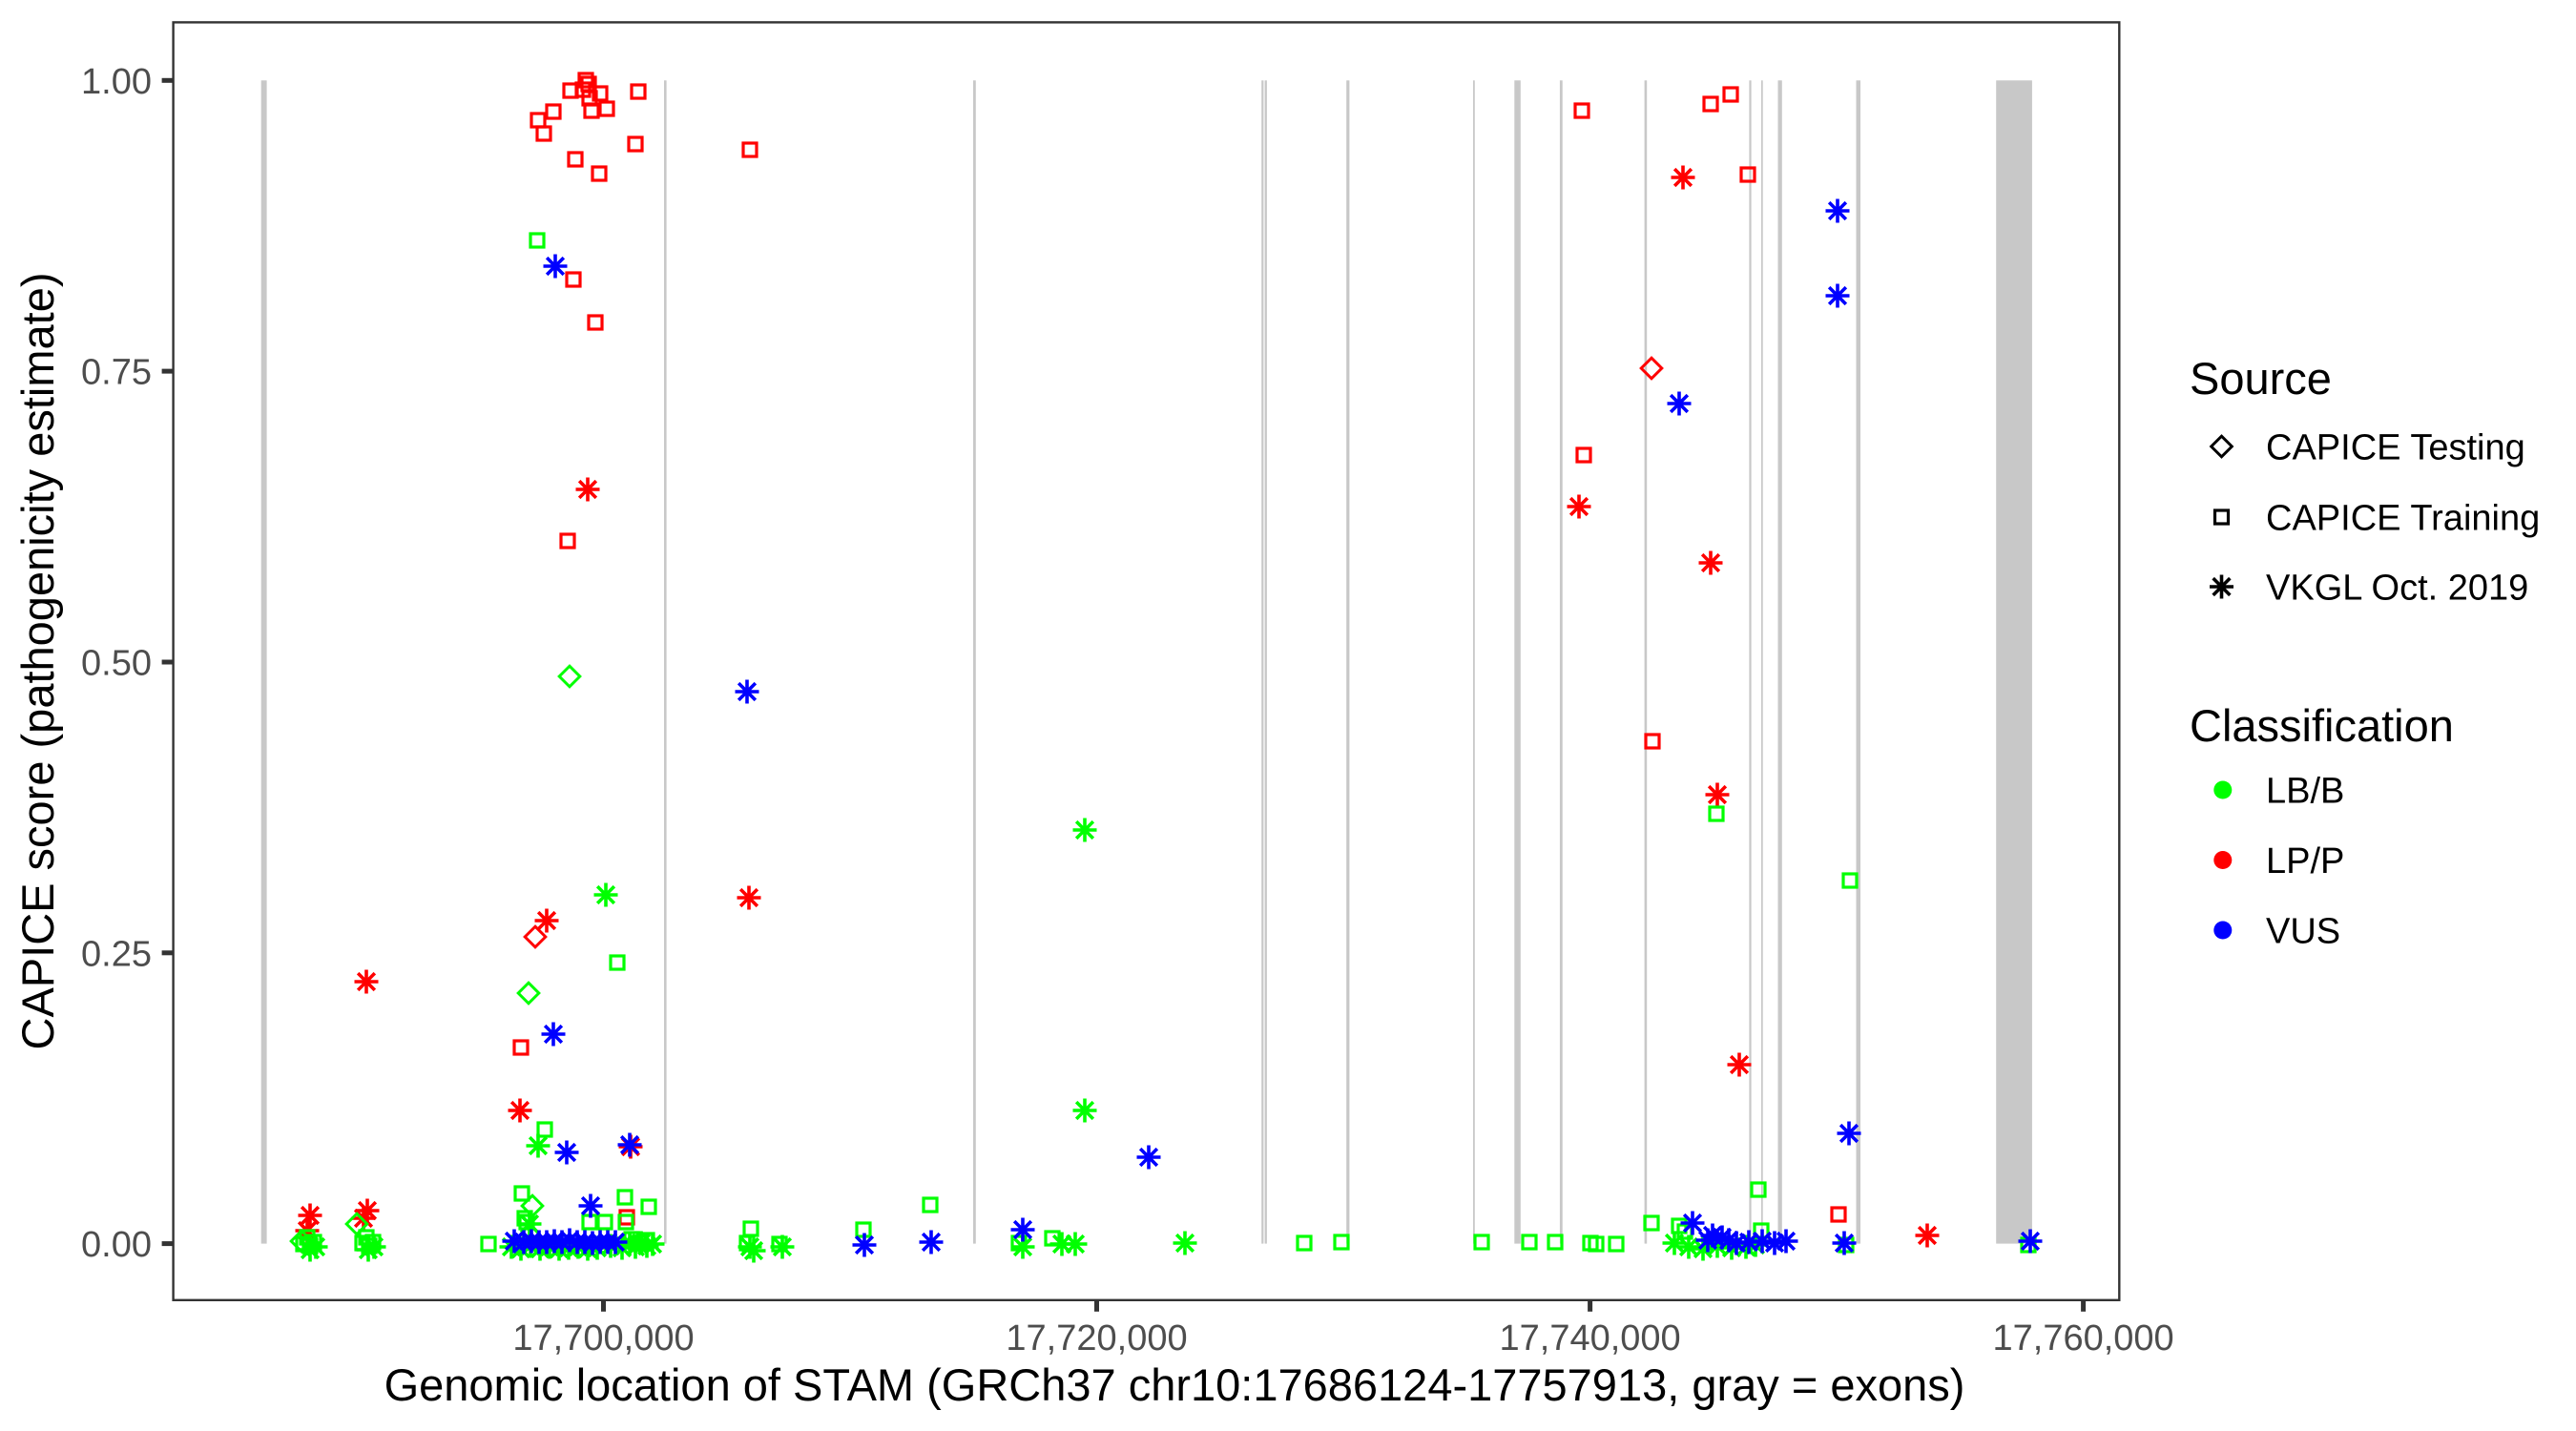  I want to click on svg-text: 0.00, so click(116, 1245).